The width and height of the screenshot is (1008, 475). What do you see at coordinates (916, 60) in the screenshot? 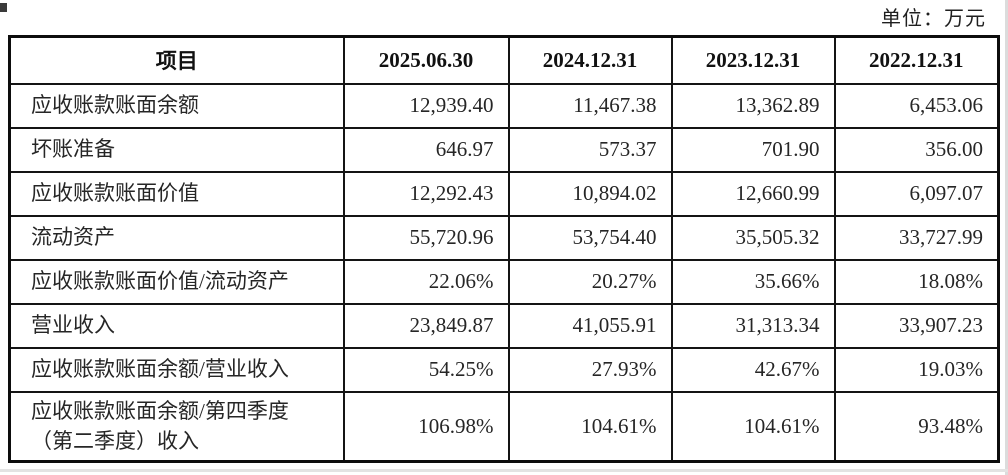
I see `column-header-2022-12-31: 2022.12.31` at bounding box center [916, 60].